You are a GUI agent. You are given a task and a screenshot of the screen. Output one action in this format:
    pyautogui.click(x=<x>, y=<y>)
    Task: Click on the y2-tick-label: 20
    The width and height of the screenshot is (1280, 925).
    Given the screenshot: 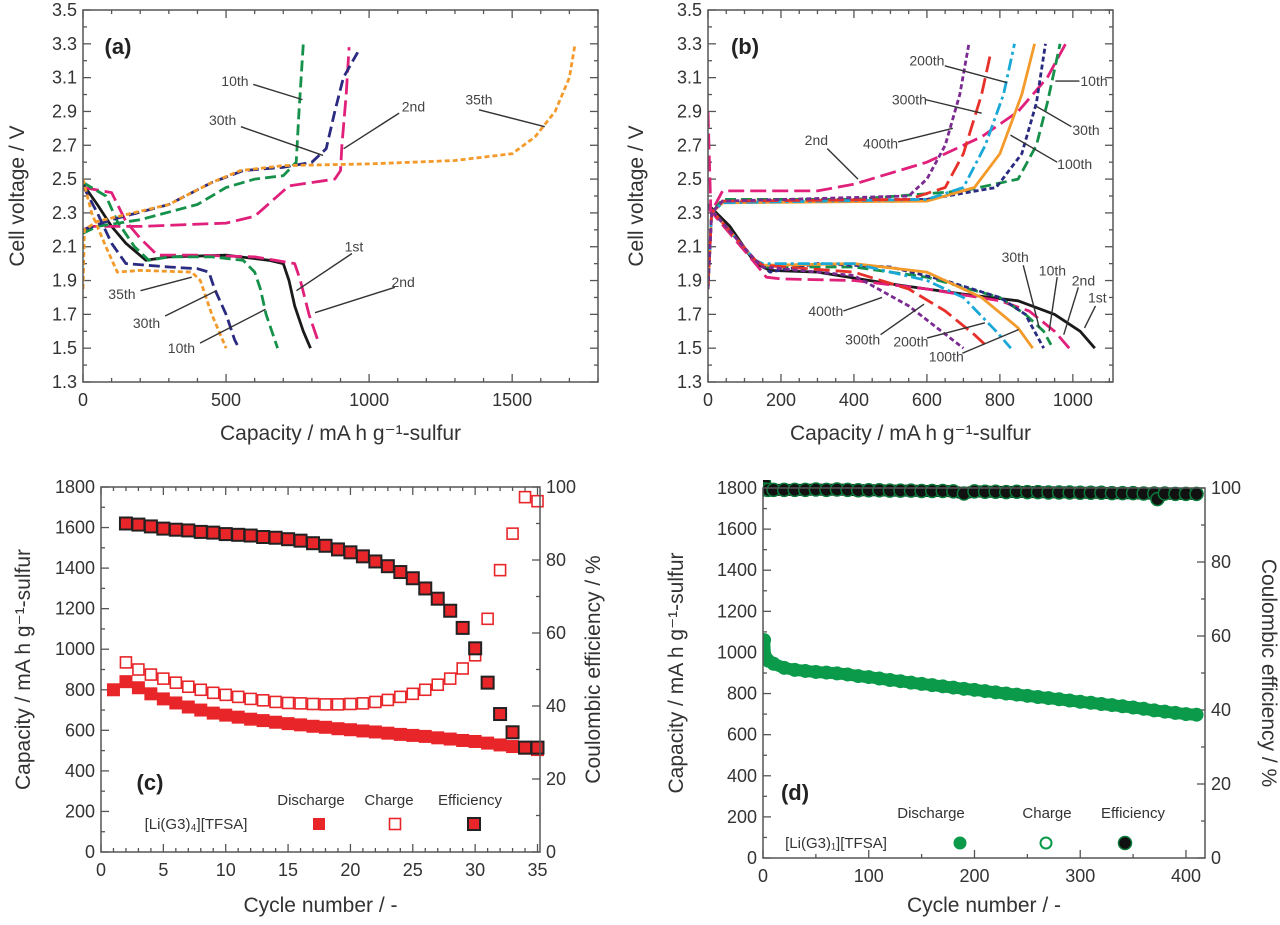 What is the action you would take?
    pyautogui.click(x=1221, y=784)
    